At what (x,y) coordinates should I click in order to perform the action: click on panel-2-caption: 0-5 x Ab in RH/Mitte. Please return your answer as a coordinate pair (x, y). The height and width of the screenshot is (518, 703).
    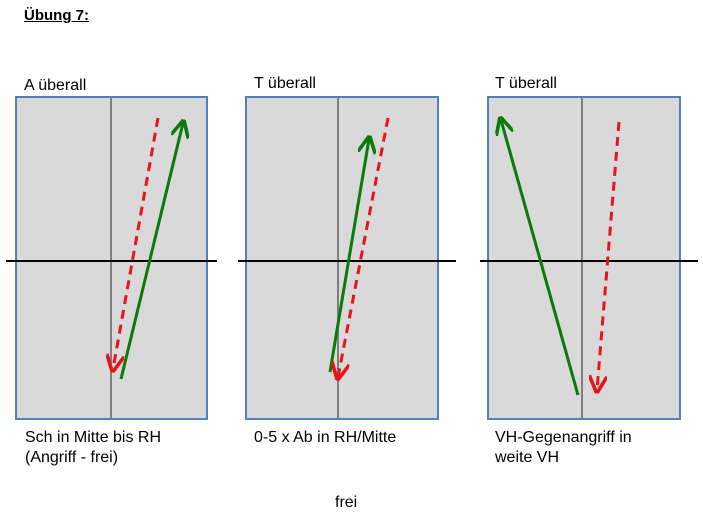
    Looking at the image, I should click on (325, 438).